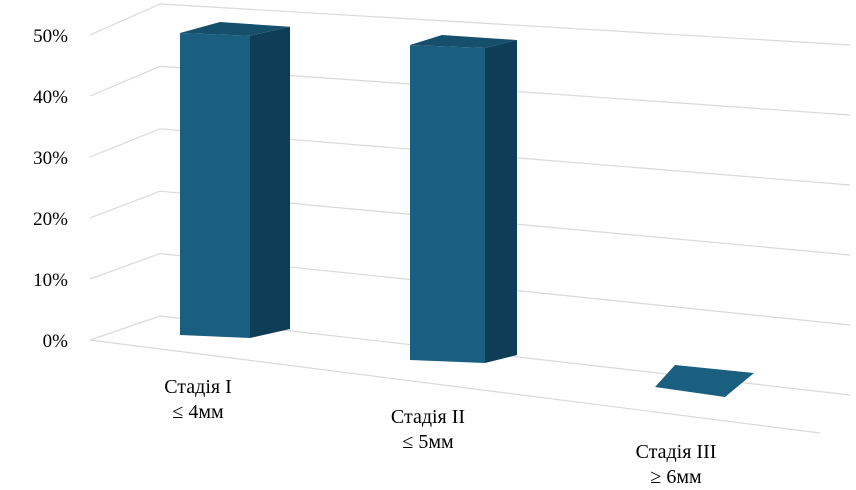 This screenshot has height=490, width=856. I want to click on category-size: ≤ 4мм, so click(198, 412).